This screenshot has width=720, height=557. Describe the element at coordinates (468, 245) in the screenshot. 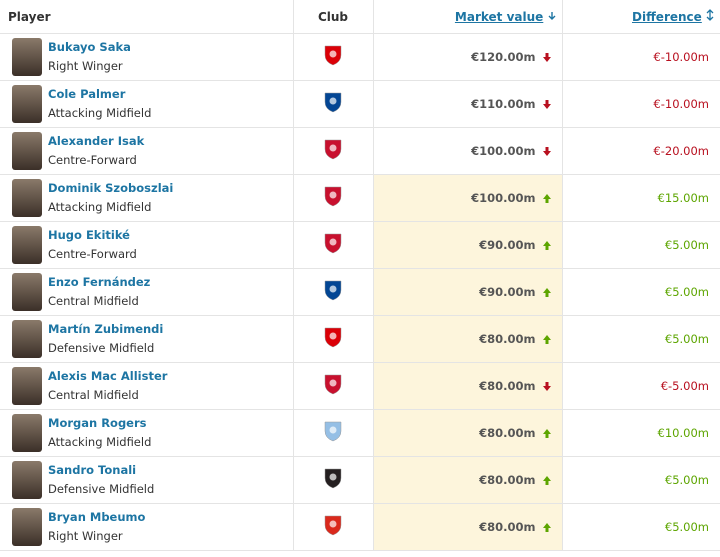

I see `market-value-cell: €90.00m` at that location.